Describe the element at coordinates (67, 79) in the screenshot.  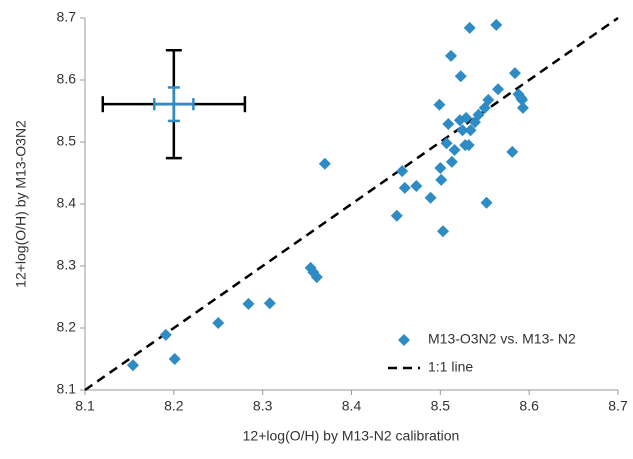
I see `y-tick-label: 8.6` at that location.